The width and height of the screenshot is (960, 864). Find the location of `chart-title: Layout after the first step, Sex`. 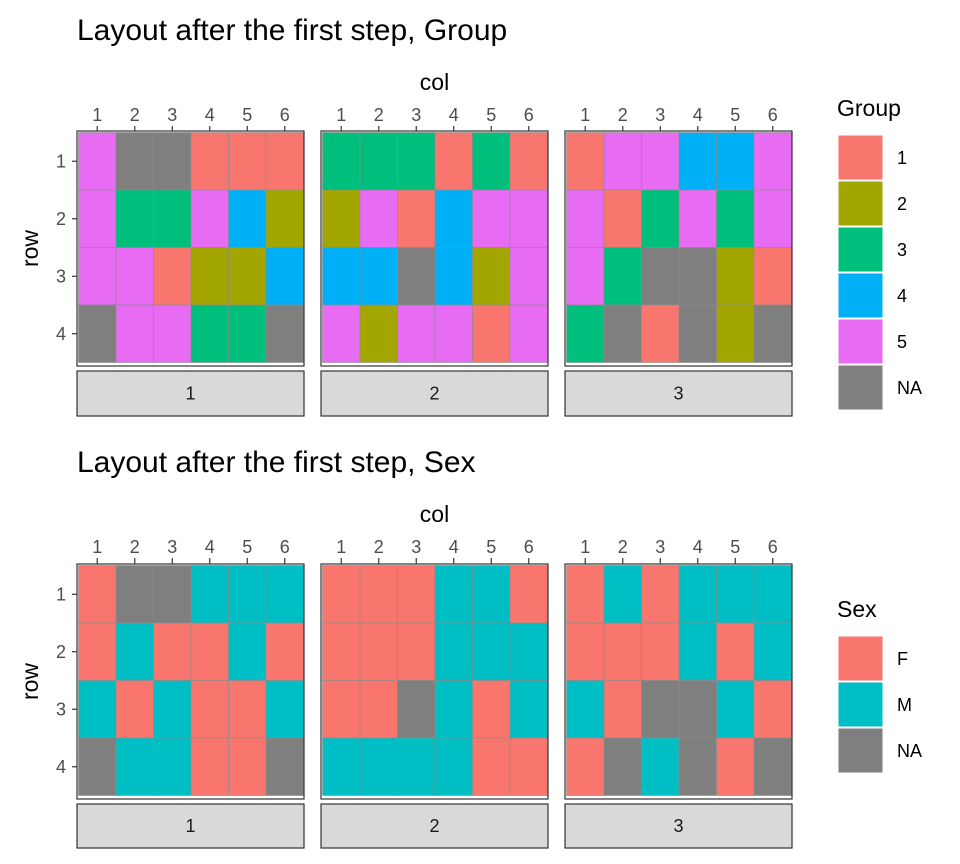

chart-title: Layout after the first step, Sex is located at coordinates (276, 462).